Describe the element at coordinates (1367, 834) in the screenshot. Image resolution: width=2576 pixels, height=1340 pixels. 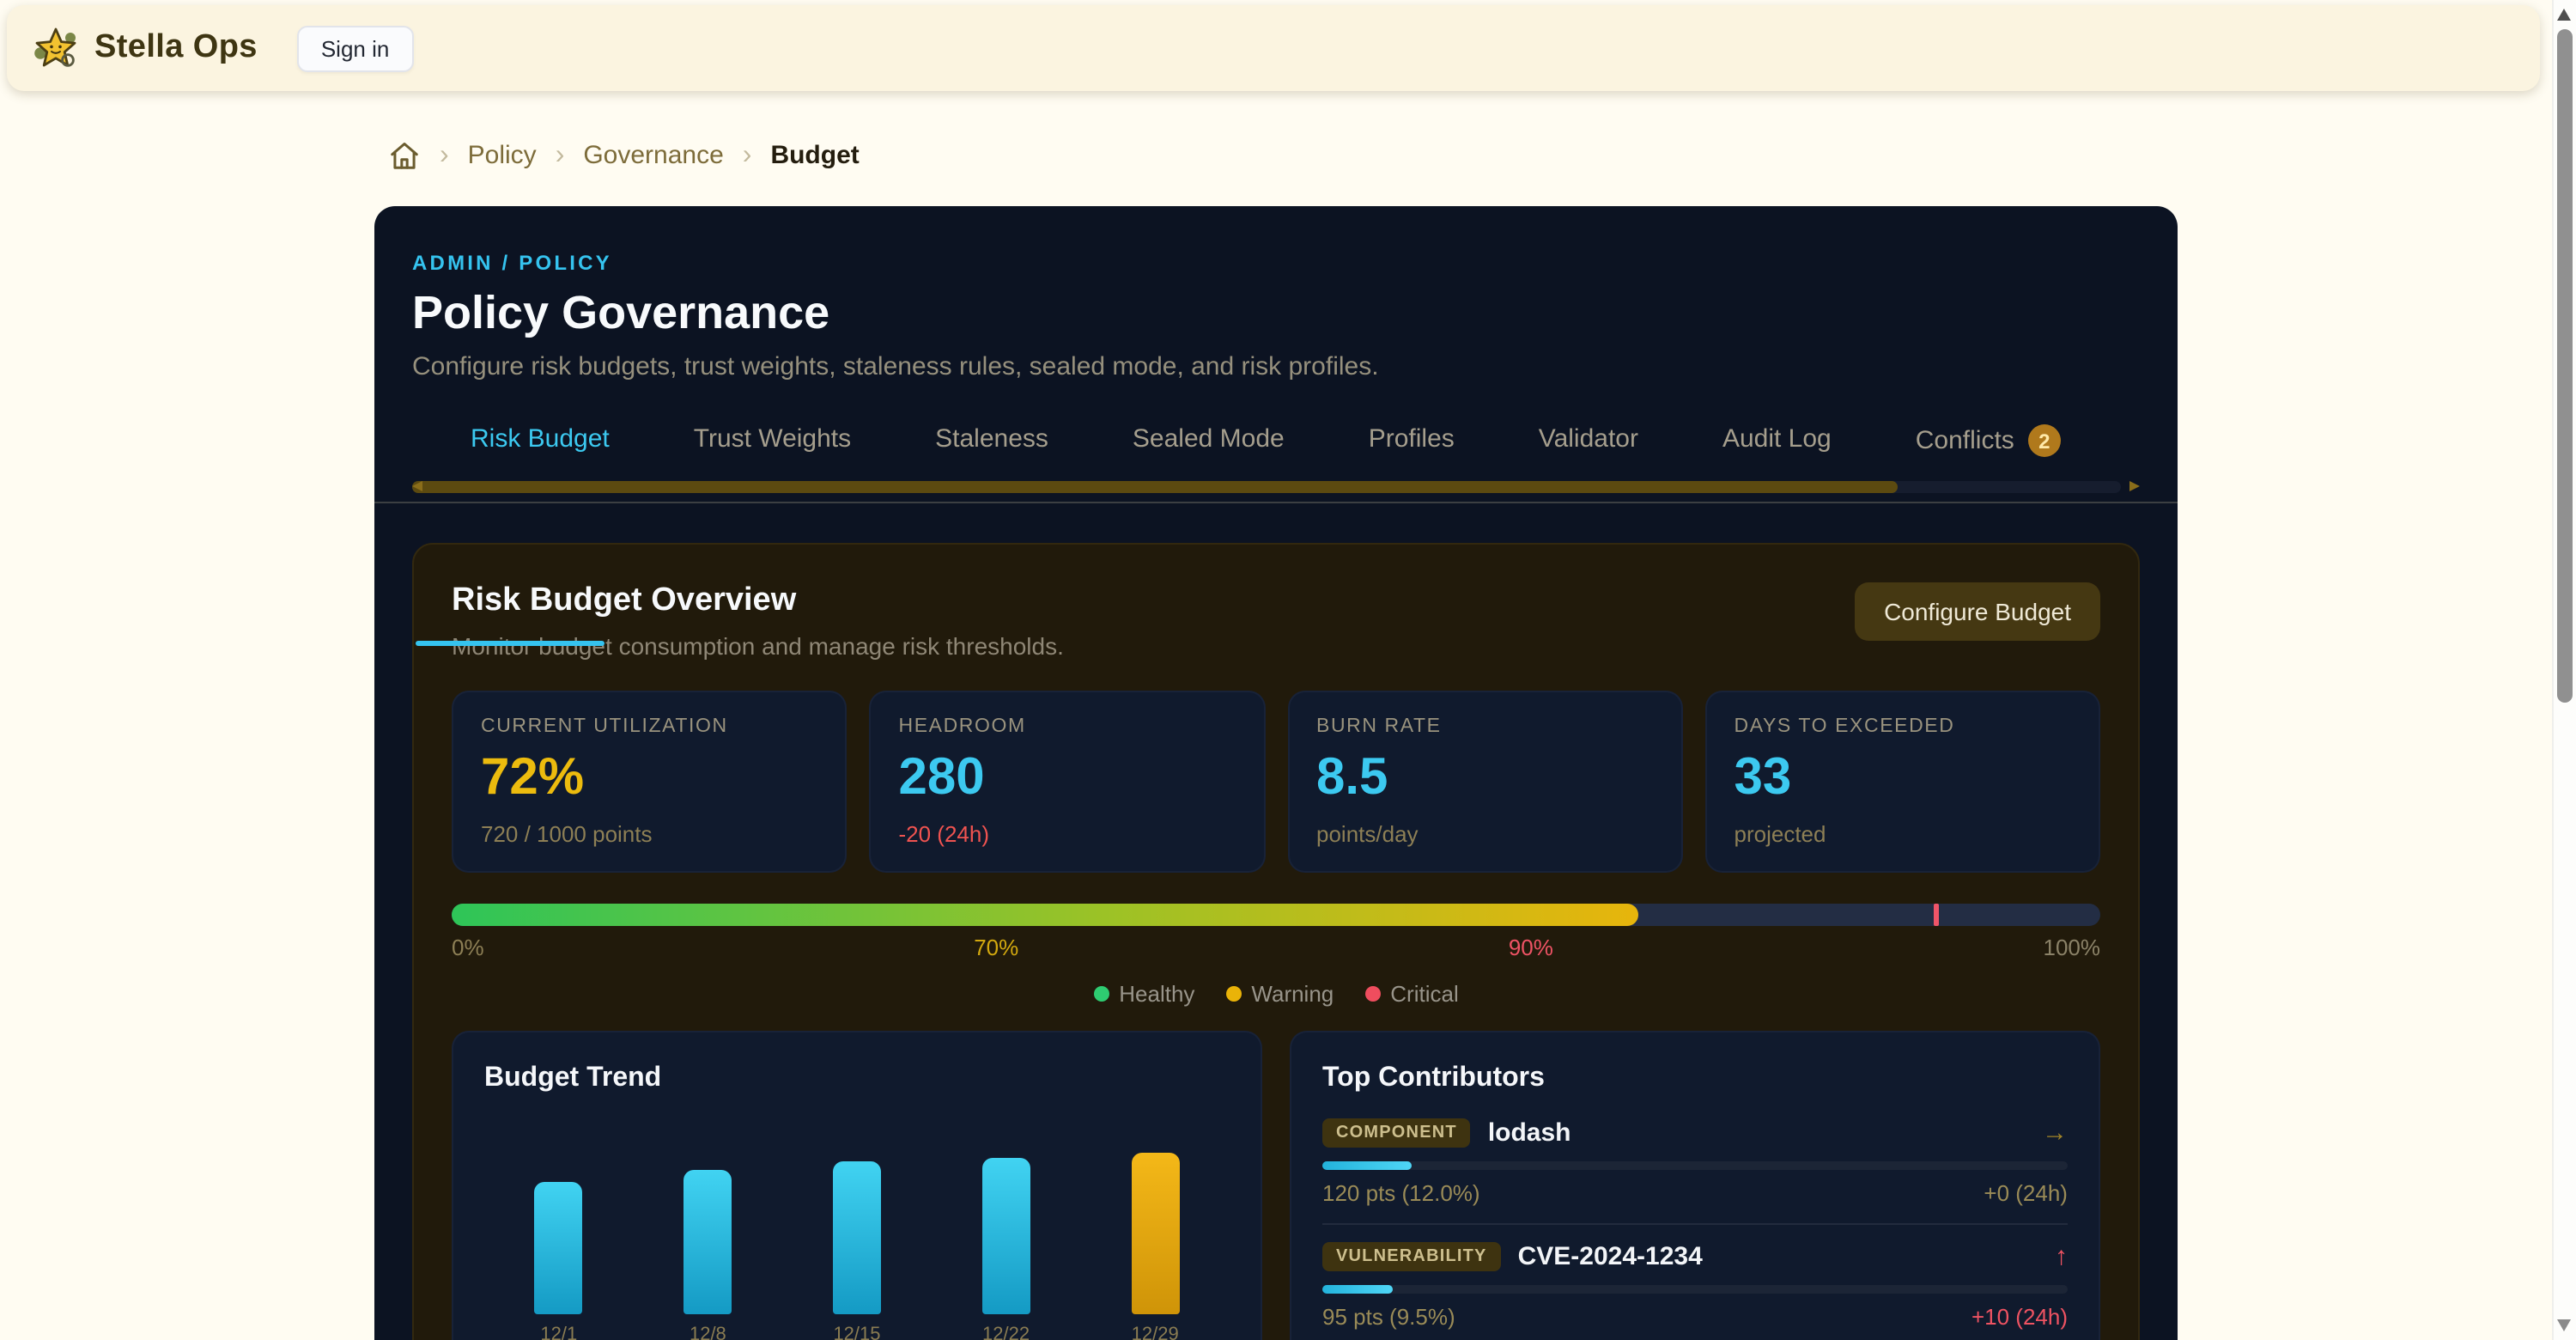
I see `stat-sub-text: points/day` at that location.